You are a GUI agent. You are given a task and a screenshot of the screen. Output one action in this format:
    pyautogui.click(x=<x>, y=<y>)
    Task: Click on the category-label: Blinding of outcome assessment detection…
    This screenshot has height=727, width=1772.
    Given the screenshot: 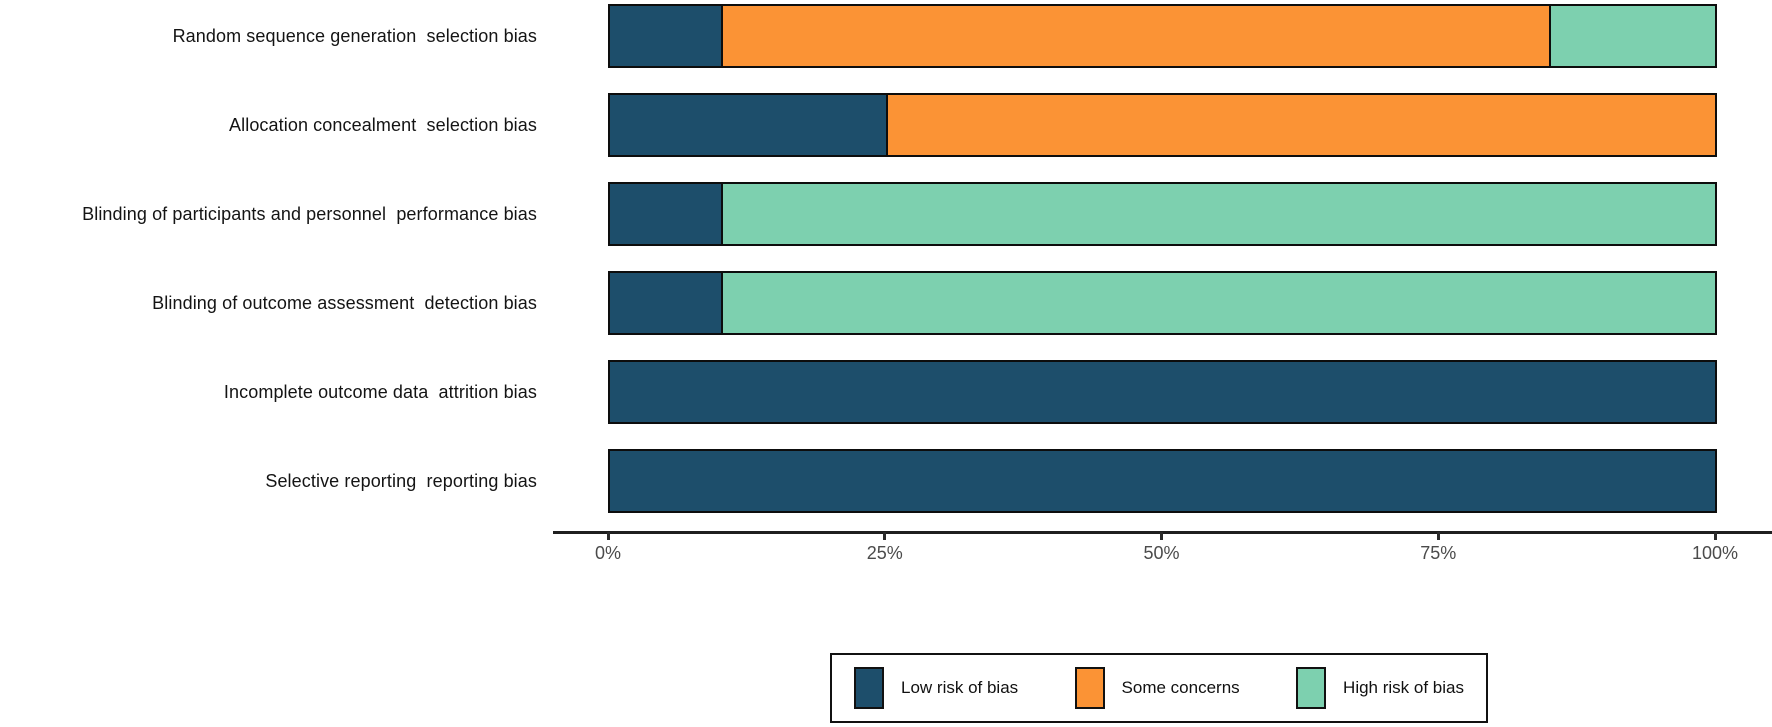 What is the action you would take?
    pyautogui.click(x=344, y=302)
    